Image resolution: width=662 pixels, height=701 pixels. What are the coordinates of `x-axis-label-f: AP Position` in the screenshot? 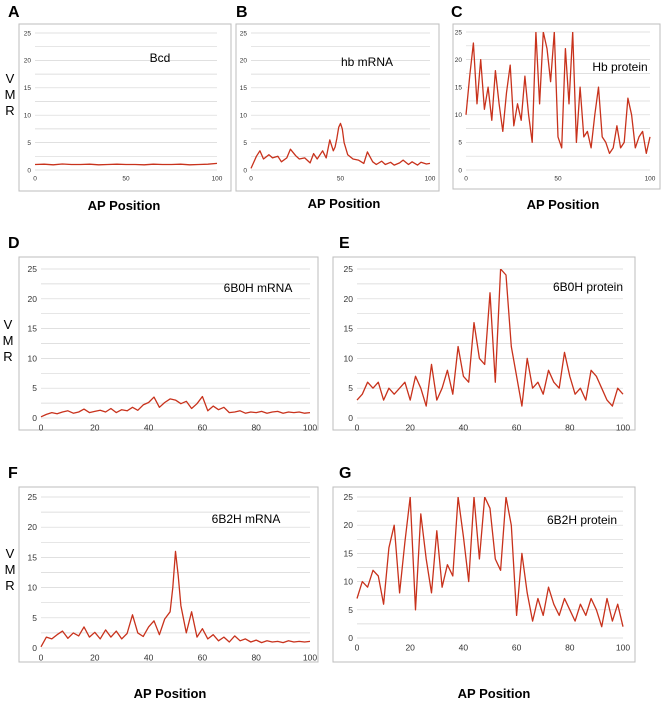 It's located at (170, 693).